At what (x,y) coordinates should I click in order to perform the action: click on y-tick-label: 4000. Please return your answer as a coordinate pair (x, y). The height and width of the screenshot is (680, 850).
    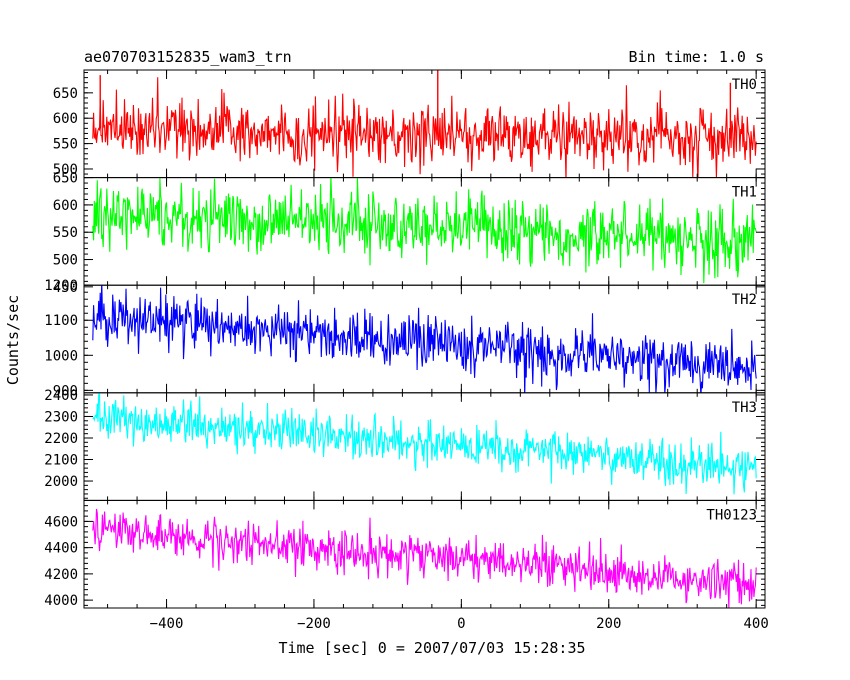
    Looking at the image, I should click on (61, 601).